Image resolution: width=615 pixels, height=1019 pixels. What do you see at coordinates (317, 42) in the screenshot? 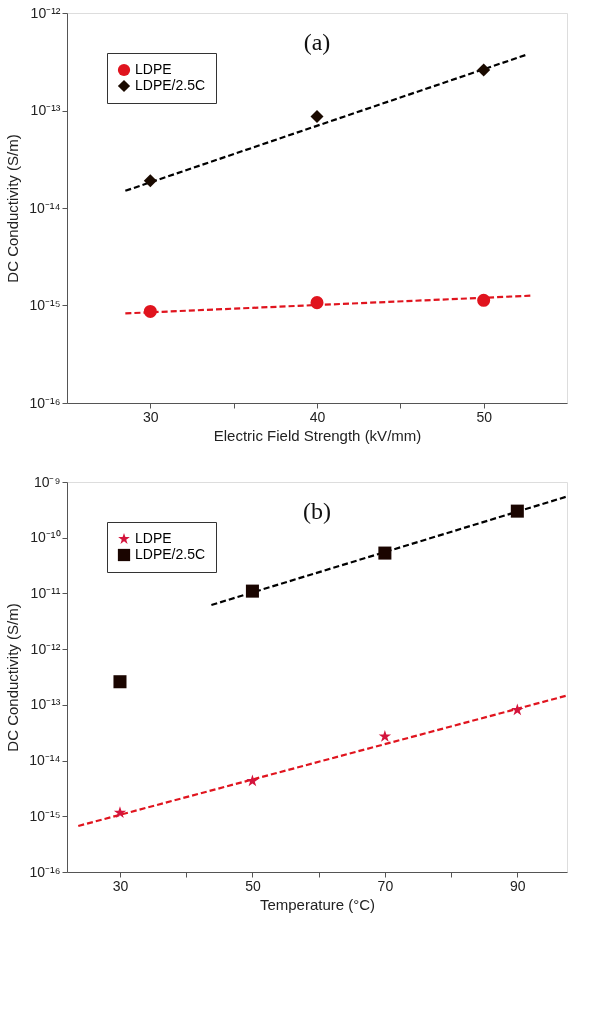
I see `annotation: (a)` at bounding box center [317, 42].